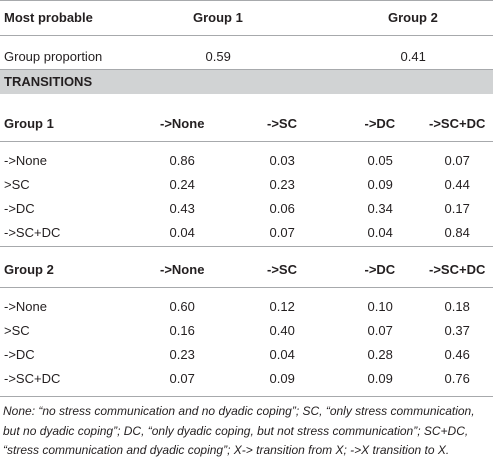  What do you see at coordinates (218, 56) in the screenshot?
I see `cell: 0.59` at bounding box center [218, 56].